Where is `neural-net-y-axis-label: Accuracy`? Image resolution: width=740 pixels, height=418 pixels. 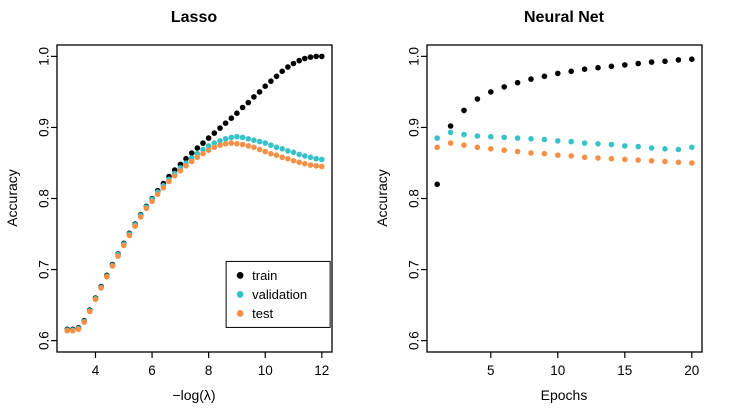
neural-net-y-axis-label: Accuracy is located at coordinates (382, 198).